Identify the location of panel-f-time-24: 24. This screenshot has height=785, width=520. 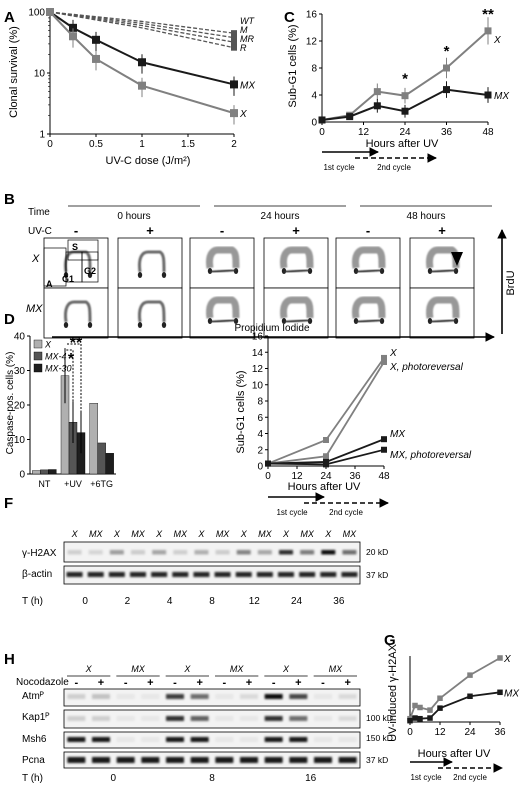
(297, 601).